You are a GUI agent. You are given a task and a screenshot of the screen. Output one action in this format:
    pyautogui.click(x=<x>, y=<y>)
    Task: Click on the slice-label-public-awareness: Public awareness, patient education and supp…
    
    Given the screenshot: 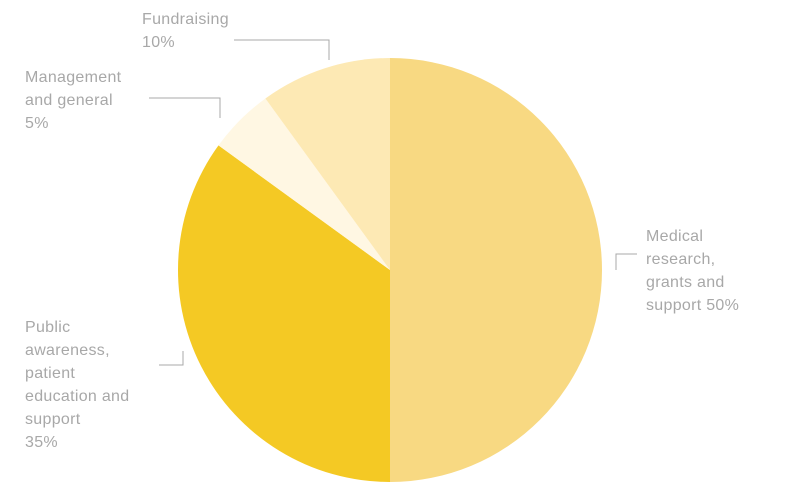 What is the action you would take?
    pyautogui.click(x=77, y=385)
    